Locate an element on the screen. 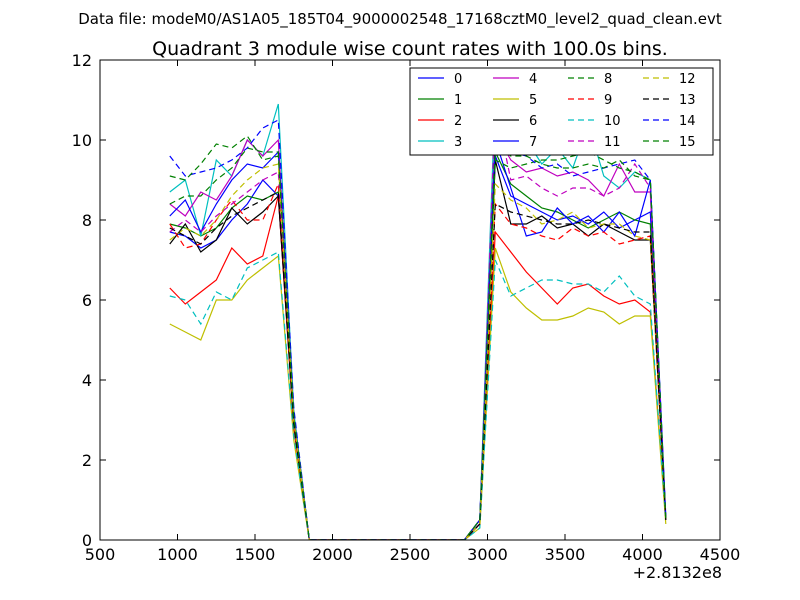 This screenshot has width=800, height=600. legend-label-0: 0 is located at coordinates (458, 79).